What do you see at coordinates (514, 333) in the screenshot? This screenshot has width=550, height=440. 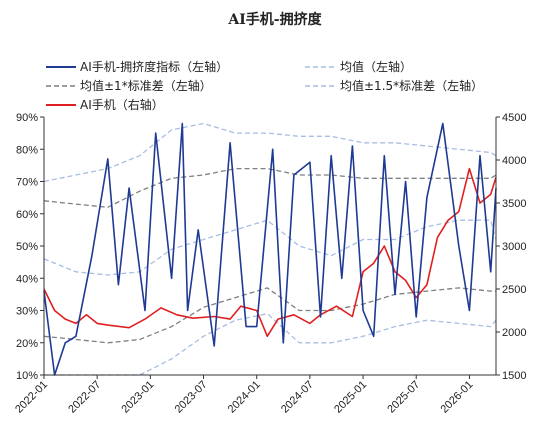 I see `right-tick-label: 2000` at bounding box center [514, 333].